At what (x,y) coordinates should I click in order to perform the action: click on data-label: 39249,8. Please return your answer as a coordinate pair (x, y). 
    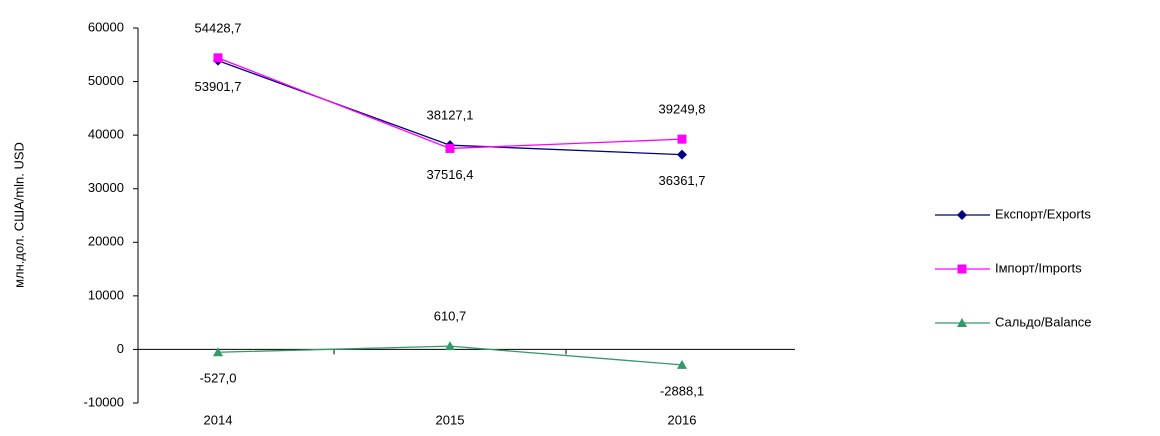
    Looking at the image, I should click on (682, 109).